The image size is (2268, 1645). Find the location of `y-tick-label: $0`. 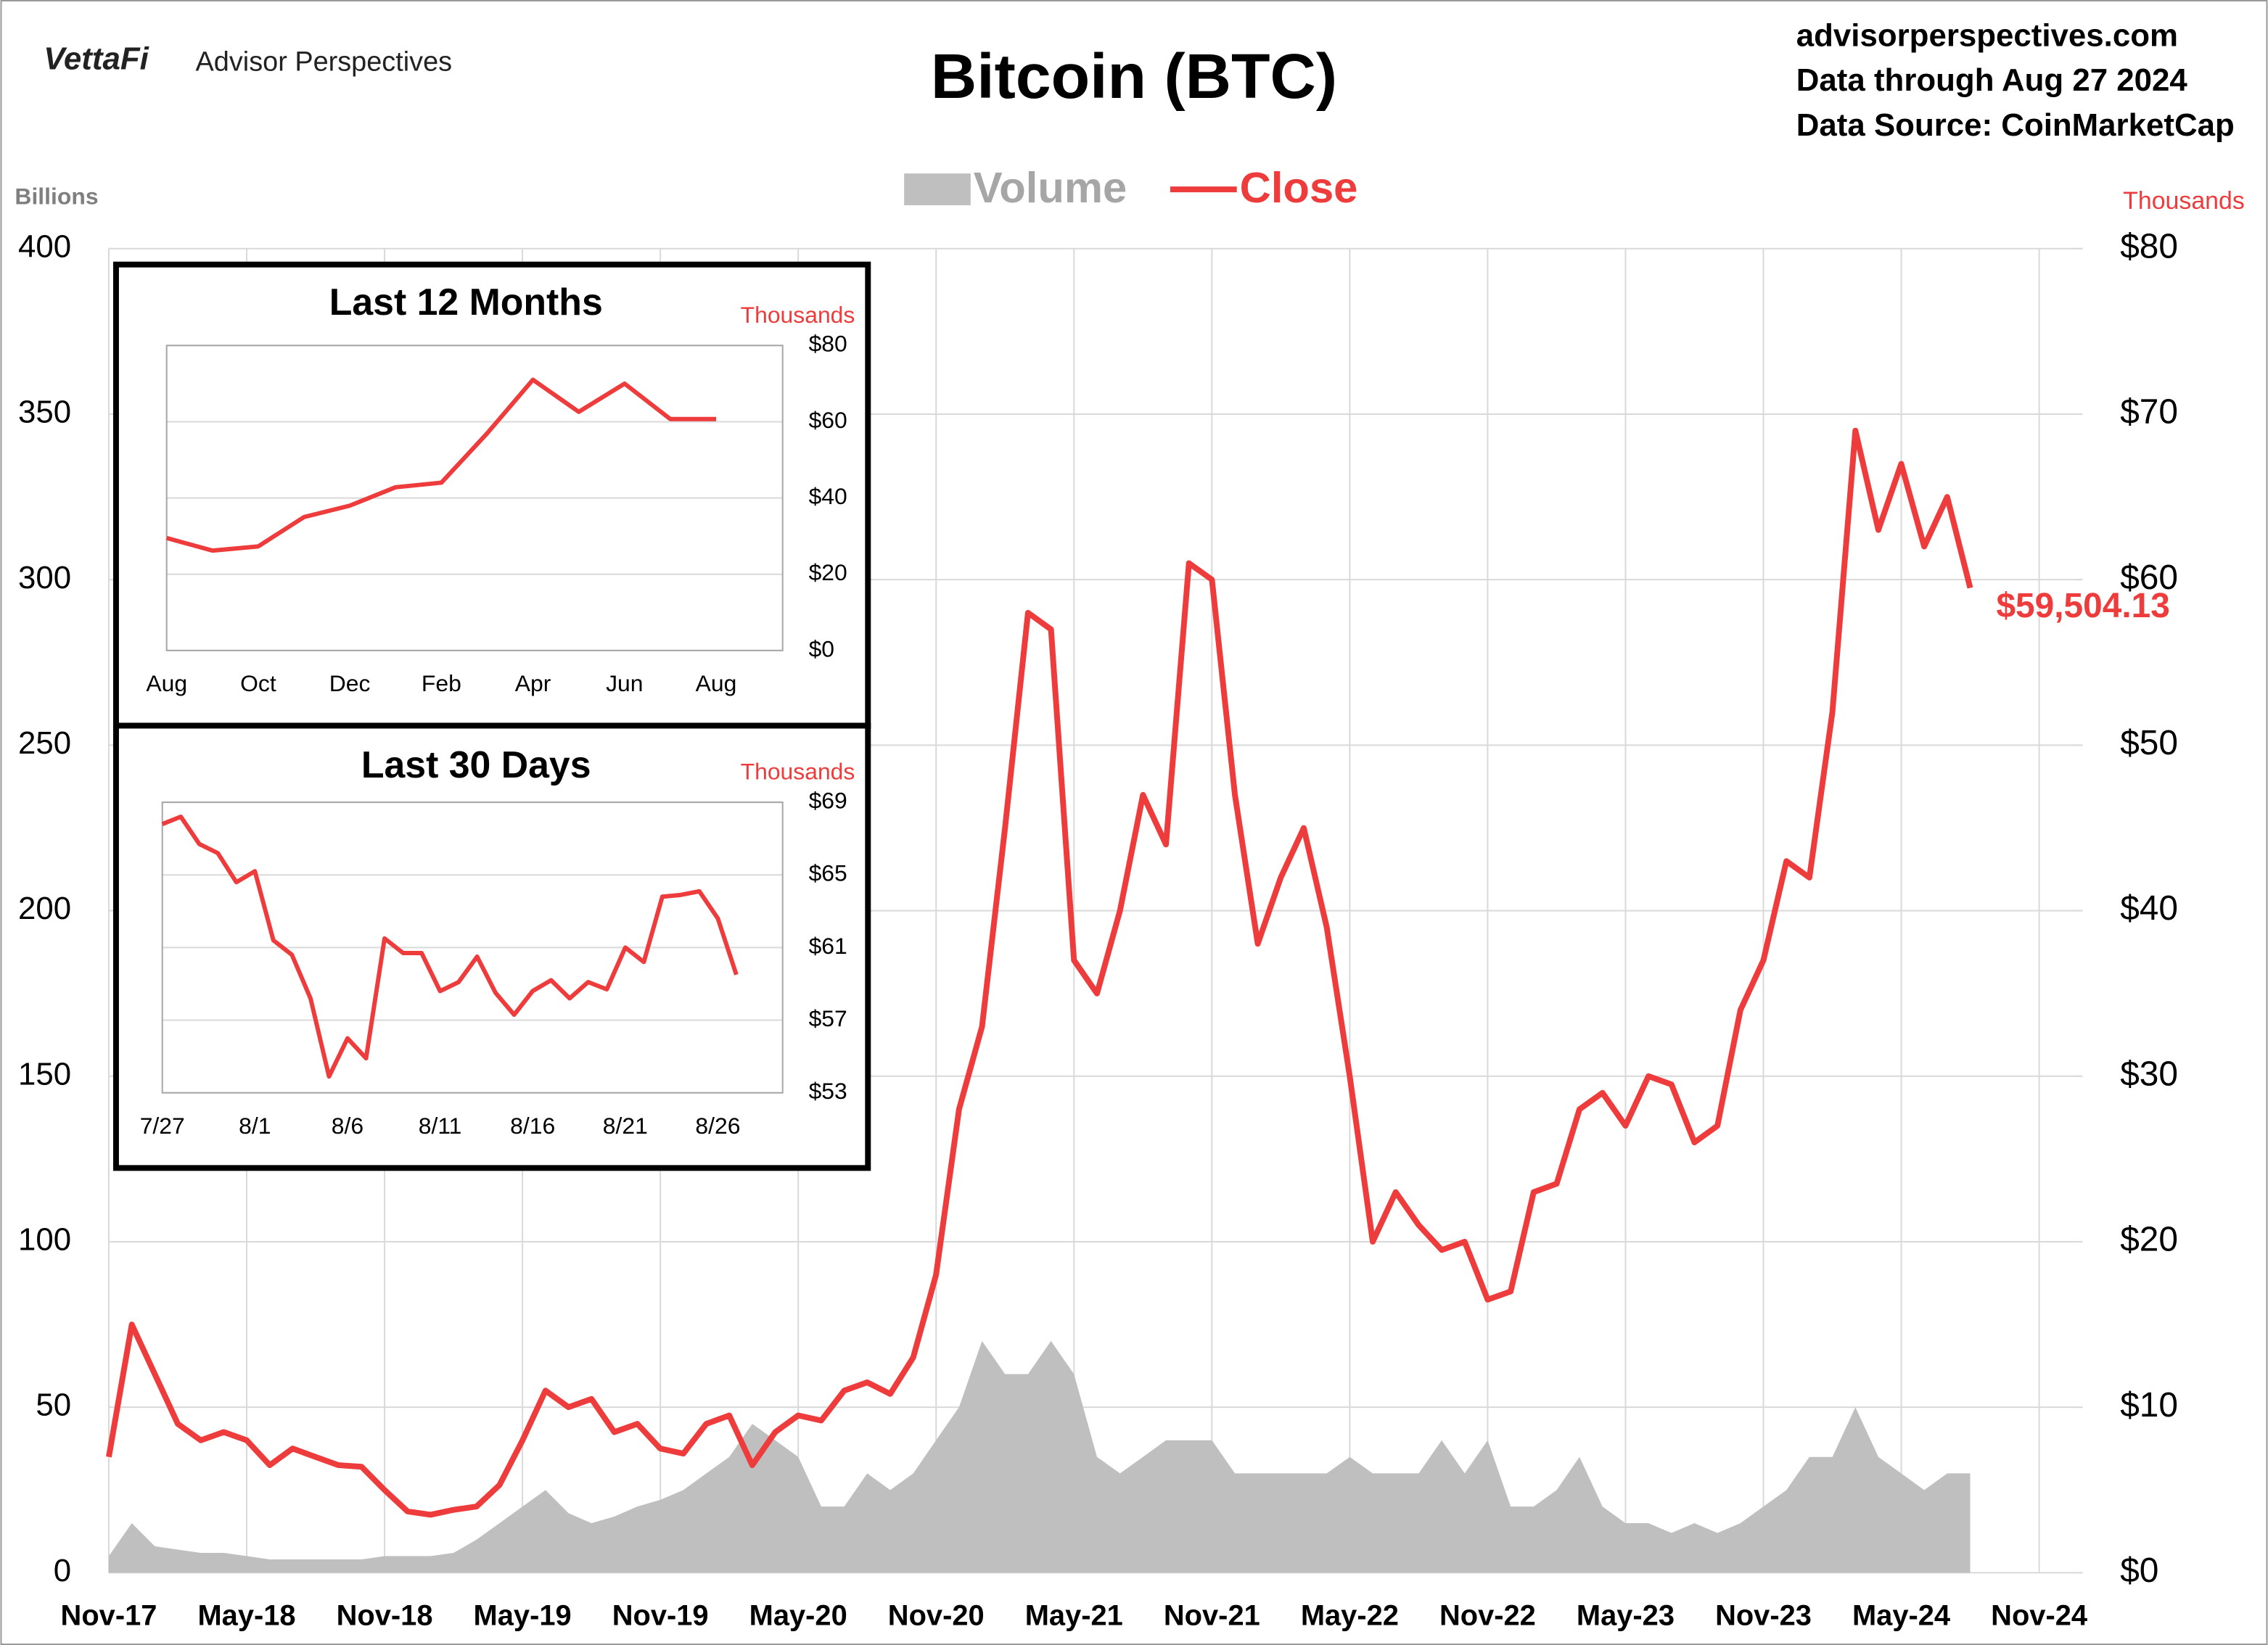

y-tick-label: $0 is located at coordinates (822, 648).